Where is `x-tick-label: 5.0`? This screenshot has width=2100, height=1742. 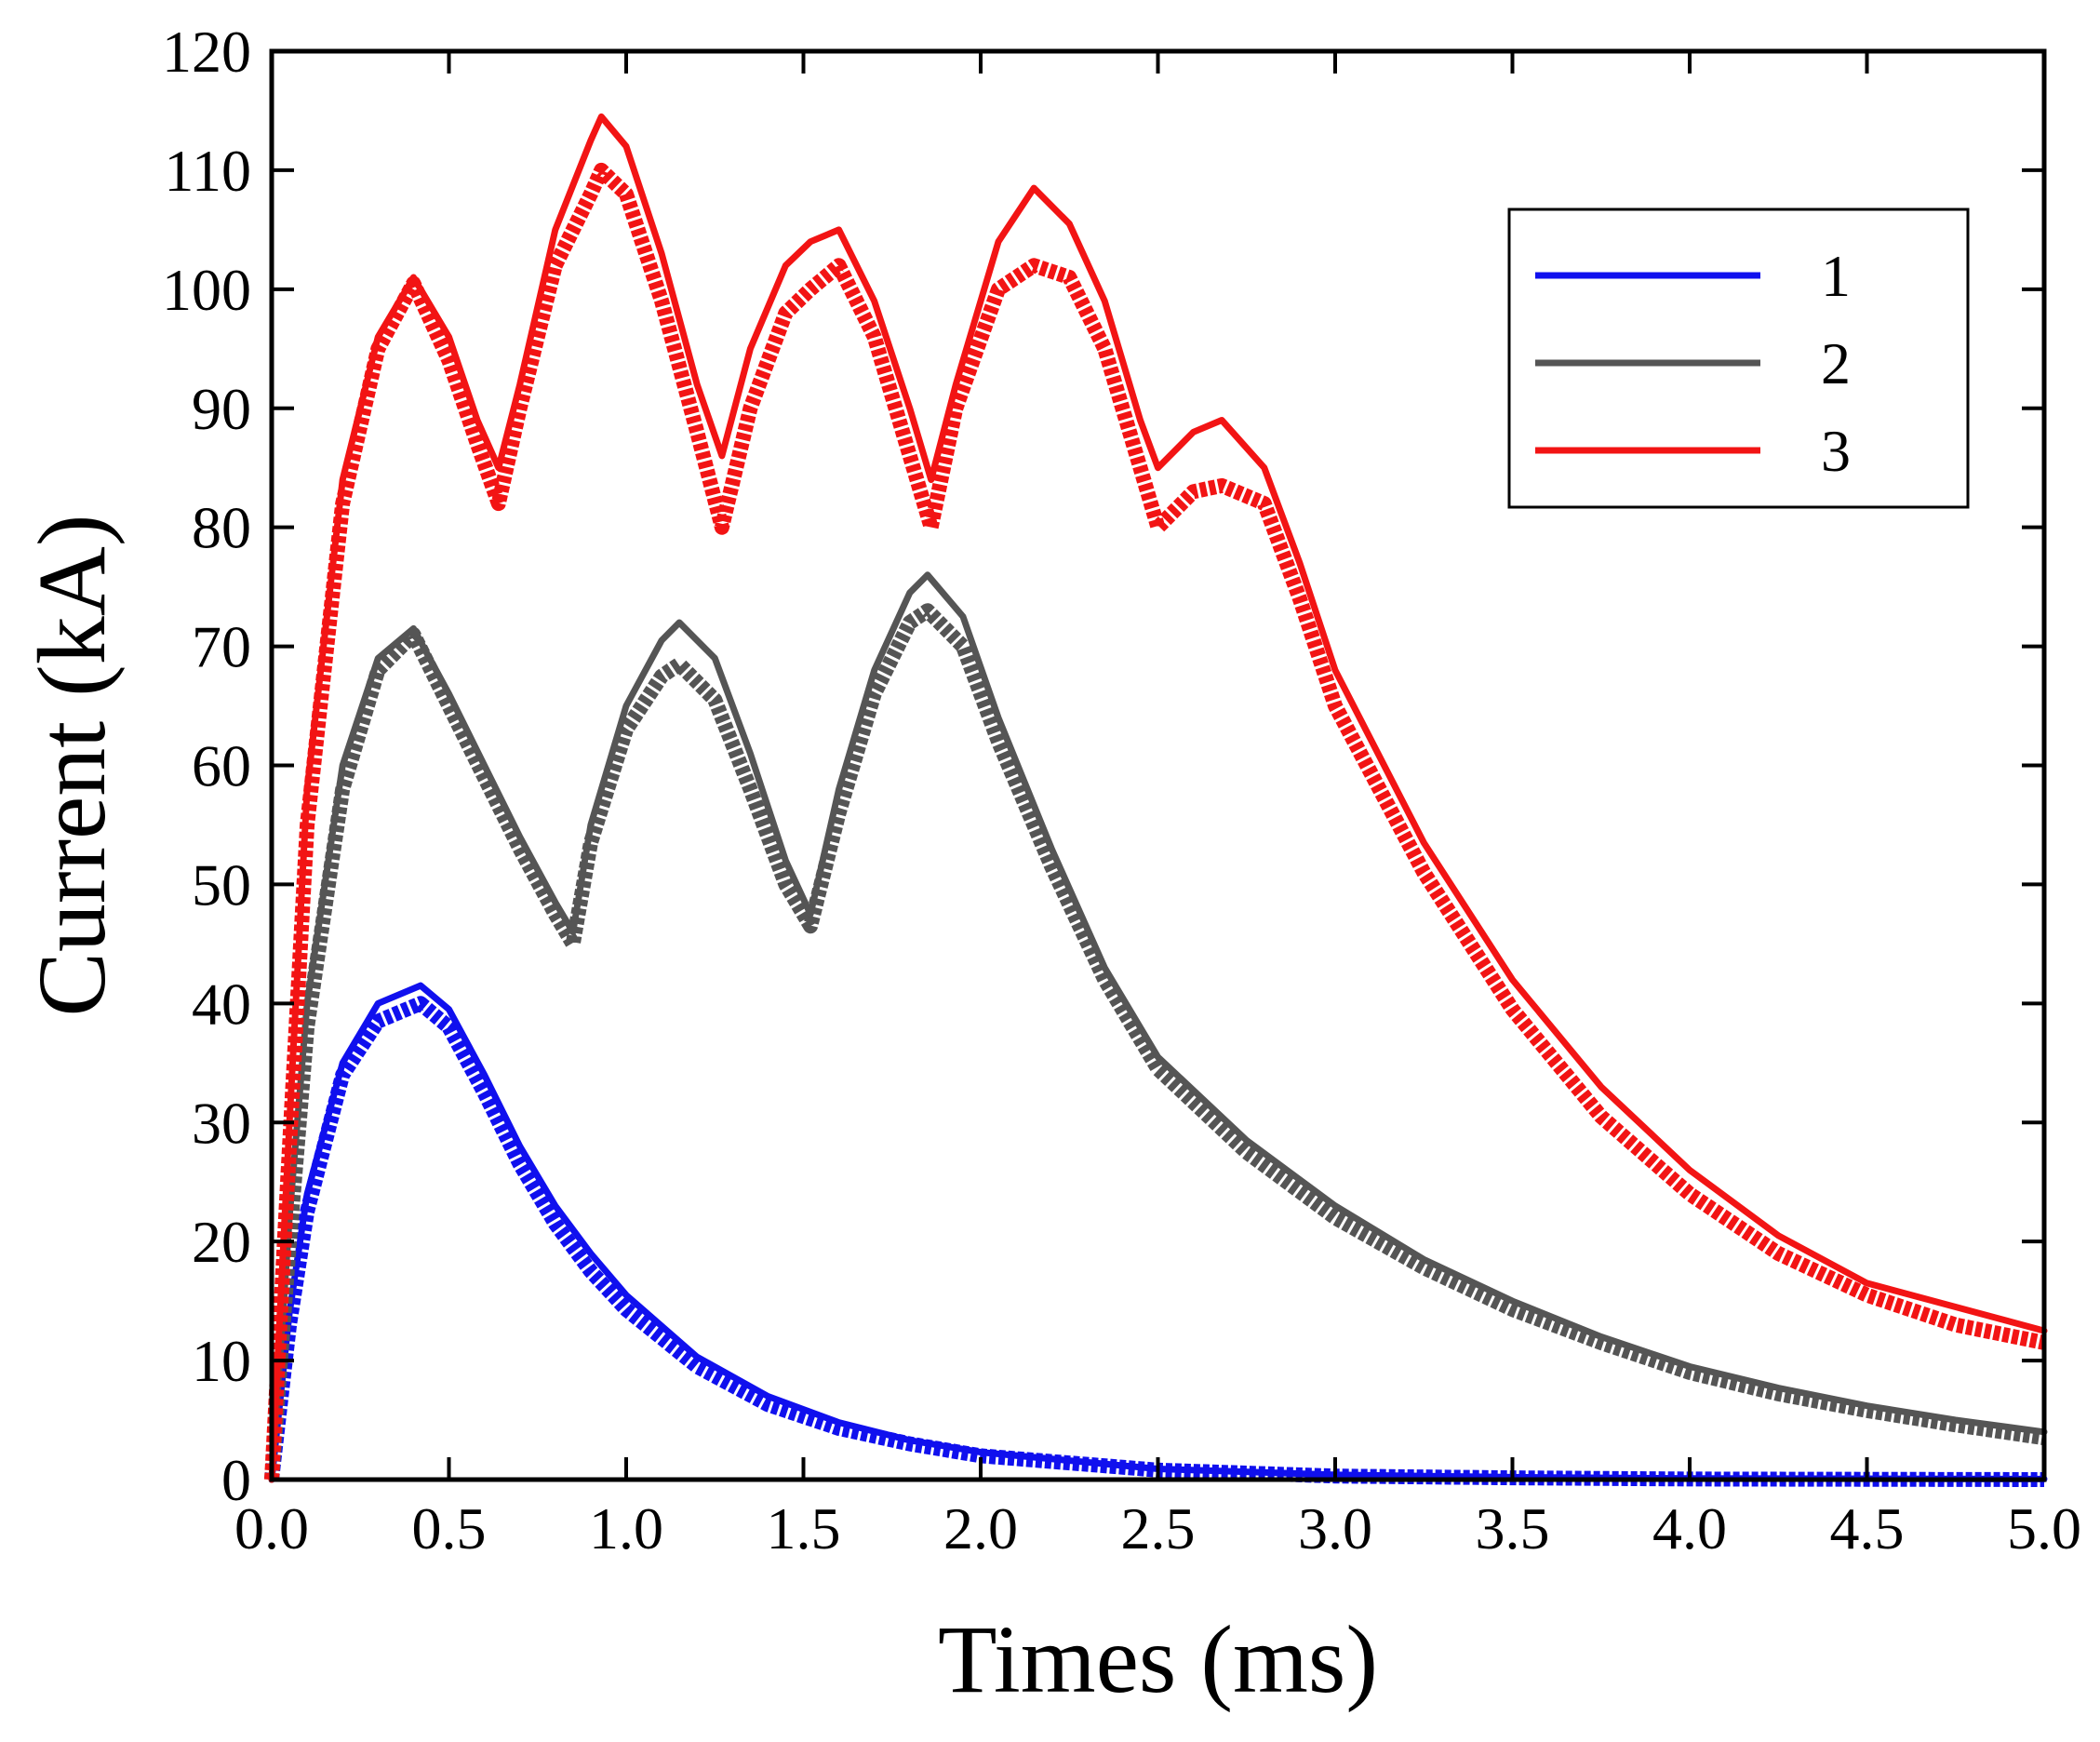 x-tick-label: 5.0 is located at coordinates (2044, 1528).